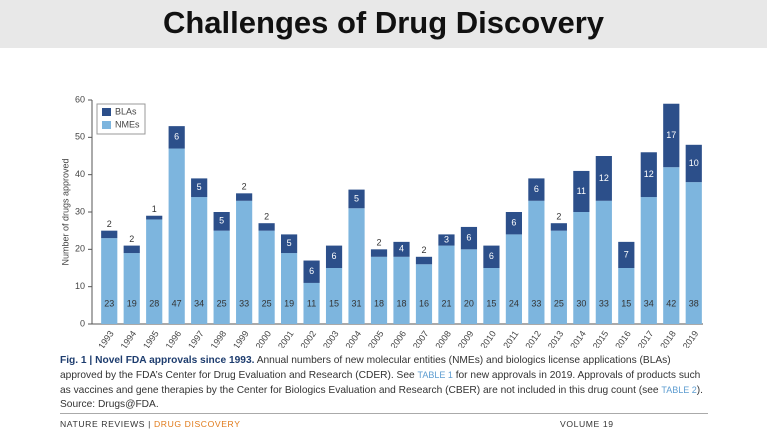  I want to click on y-tick-label: 60, so click(80, 99).